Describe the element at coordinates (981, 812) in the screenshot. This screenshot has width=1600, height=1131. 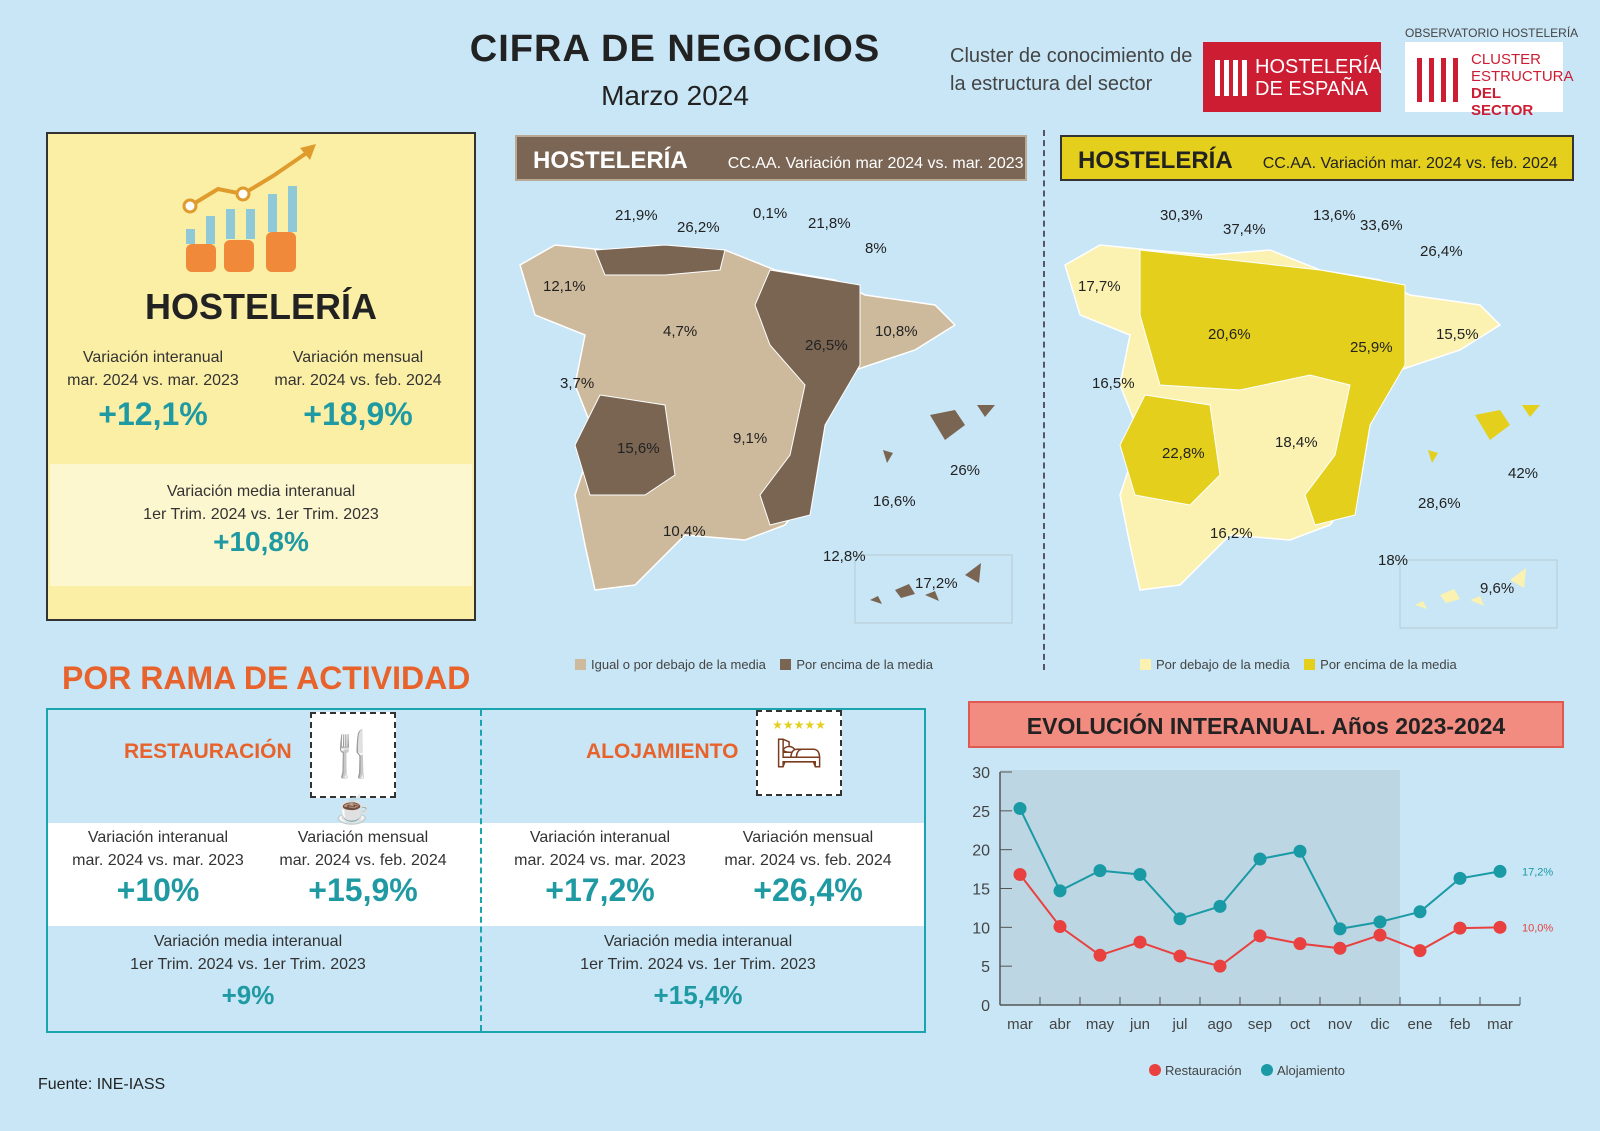
I see `y-tick-label: 25` at that location.